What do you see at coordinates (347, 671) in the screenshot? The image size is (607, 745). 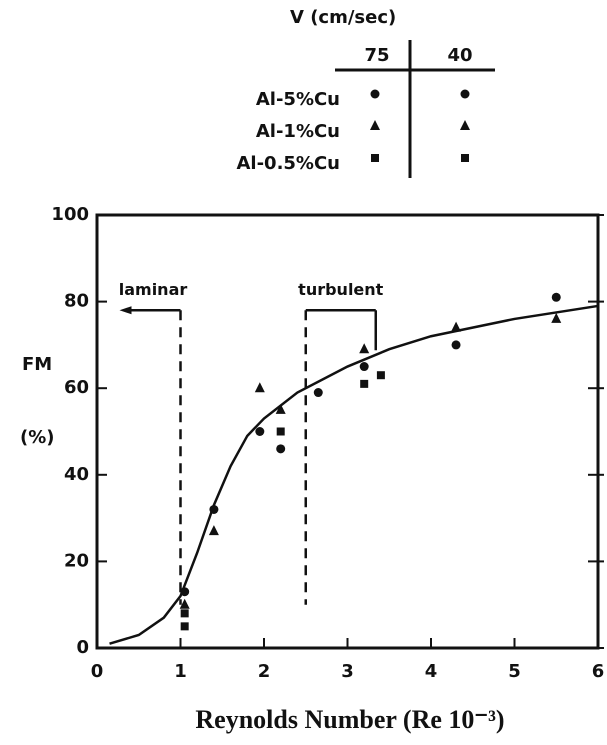 I see `x-tick-label: 3` at bounding box center [347, 671].